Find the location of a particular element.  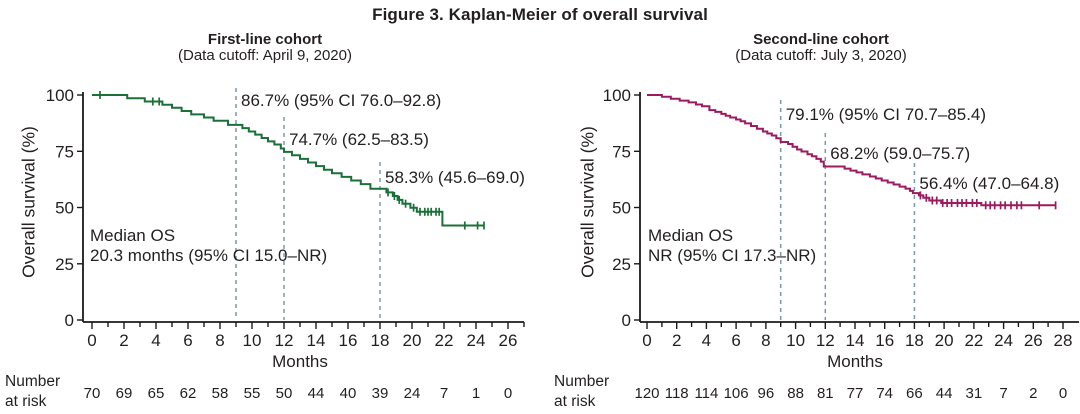

number-at-risk-value: 50 is located at coordinates (284, 393).